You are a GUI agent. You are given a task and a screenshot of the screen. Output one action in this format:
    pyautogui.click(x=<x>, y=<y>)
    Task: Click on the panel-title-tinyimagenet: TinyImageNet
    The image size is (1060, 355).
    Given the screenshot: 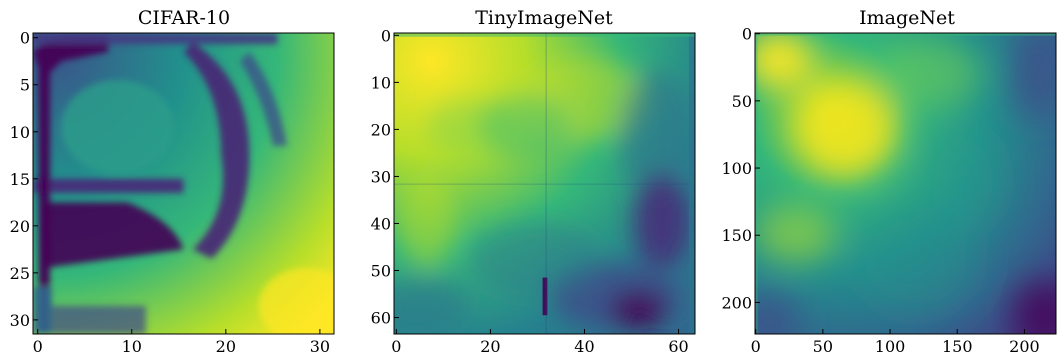 What is the action you would take?
    pyautogui.click(x=544, y=18)
    